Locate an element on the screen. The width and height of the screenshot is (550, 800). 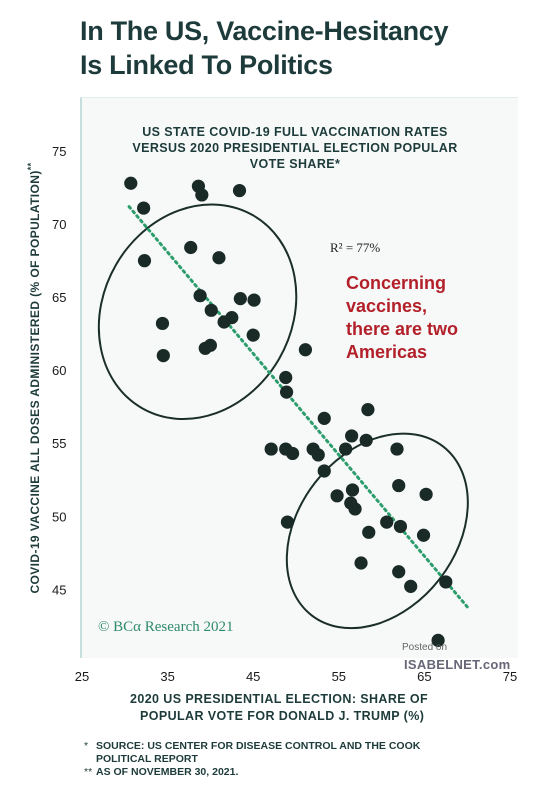
footnote-mark: * is located at coordinates (86, 746).